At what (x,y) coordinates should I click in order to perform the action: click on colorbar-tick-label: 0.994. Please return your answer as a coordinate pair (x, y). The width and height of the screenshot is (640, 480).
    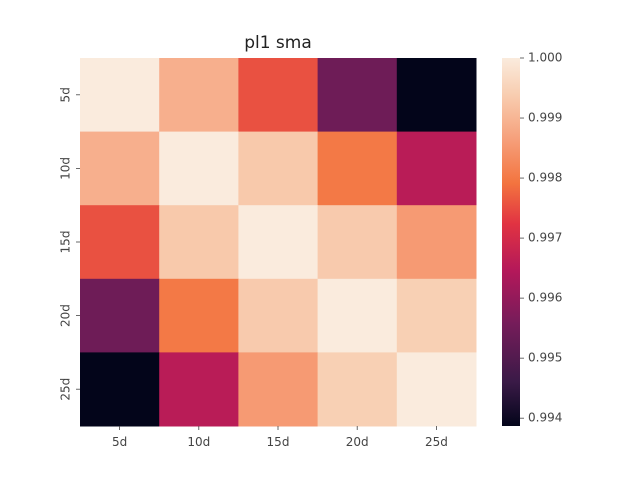
    Looking at the image, I should click on (545, 418).